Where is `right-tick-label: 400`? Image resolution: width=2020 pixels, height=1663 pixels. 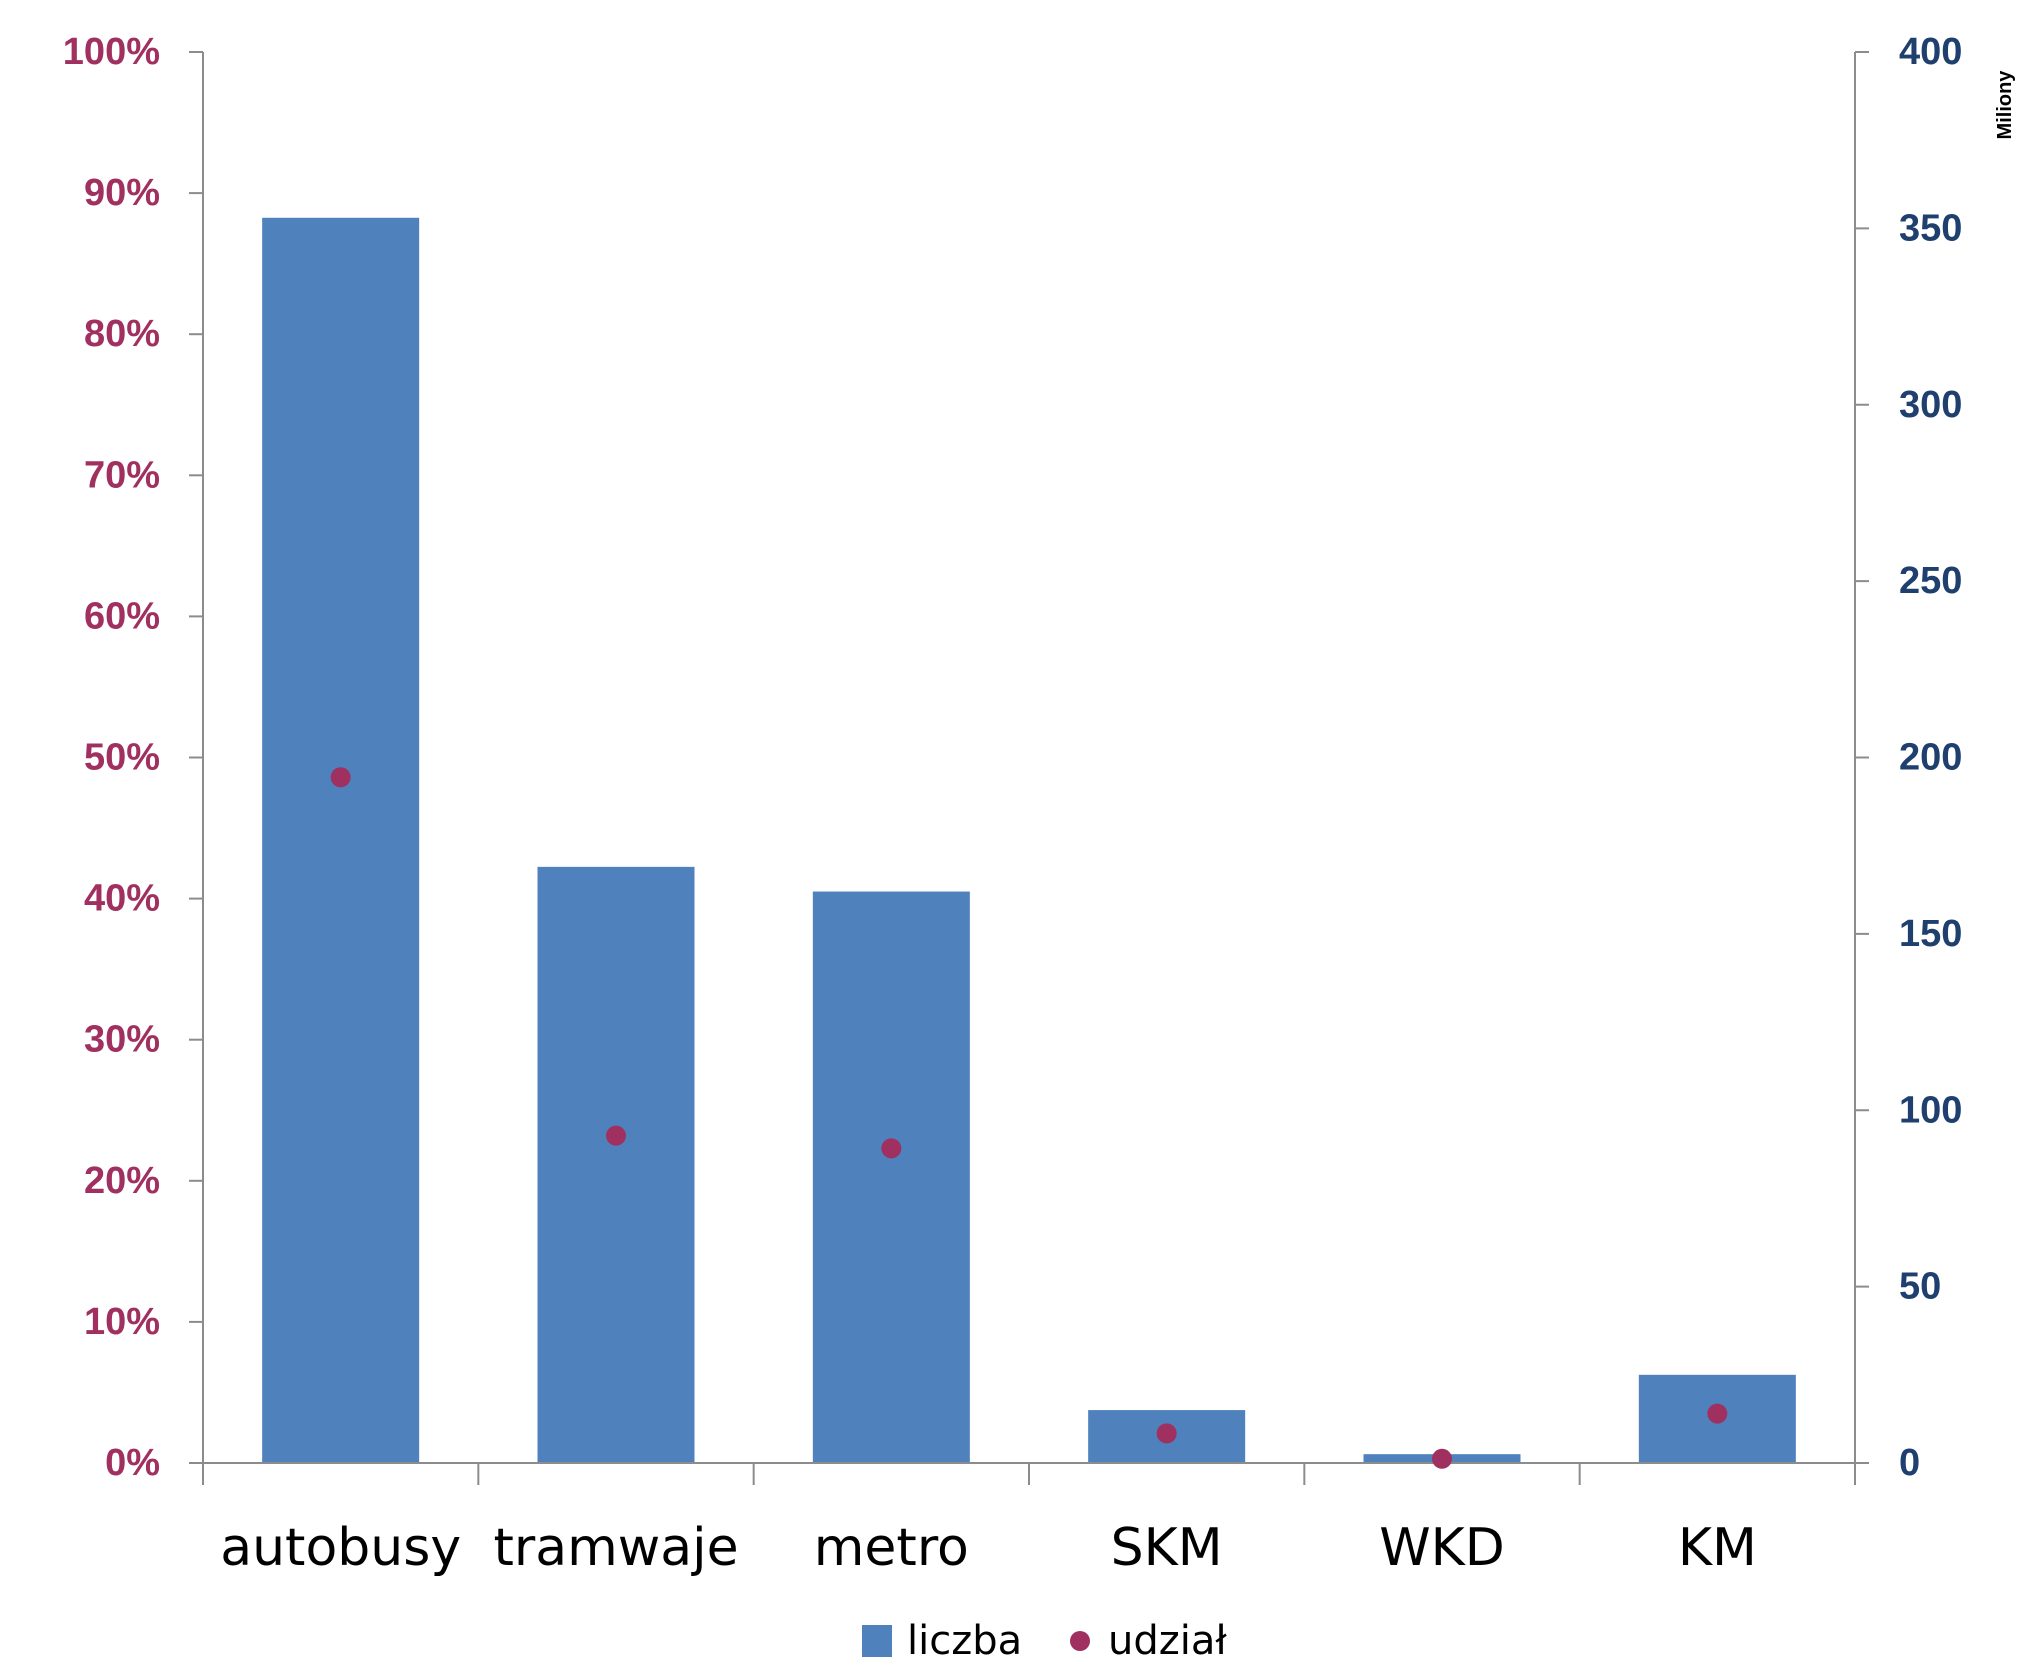
right-tick-label: 400 is located at coordinates (1930, 52).